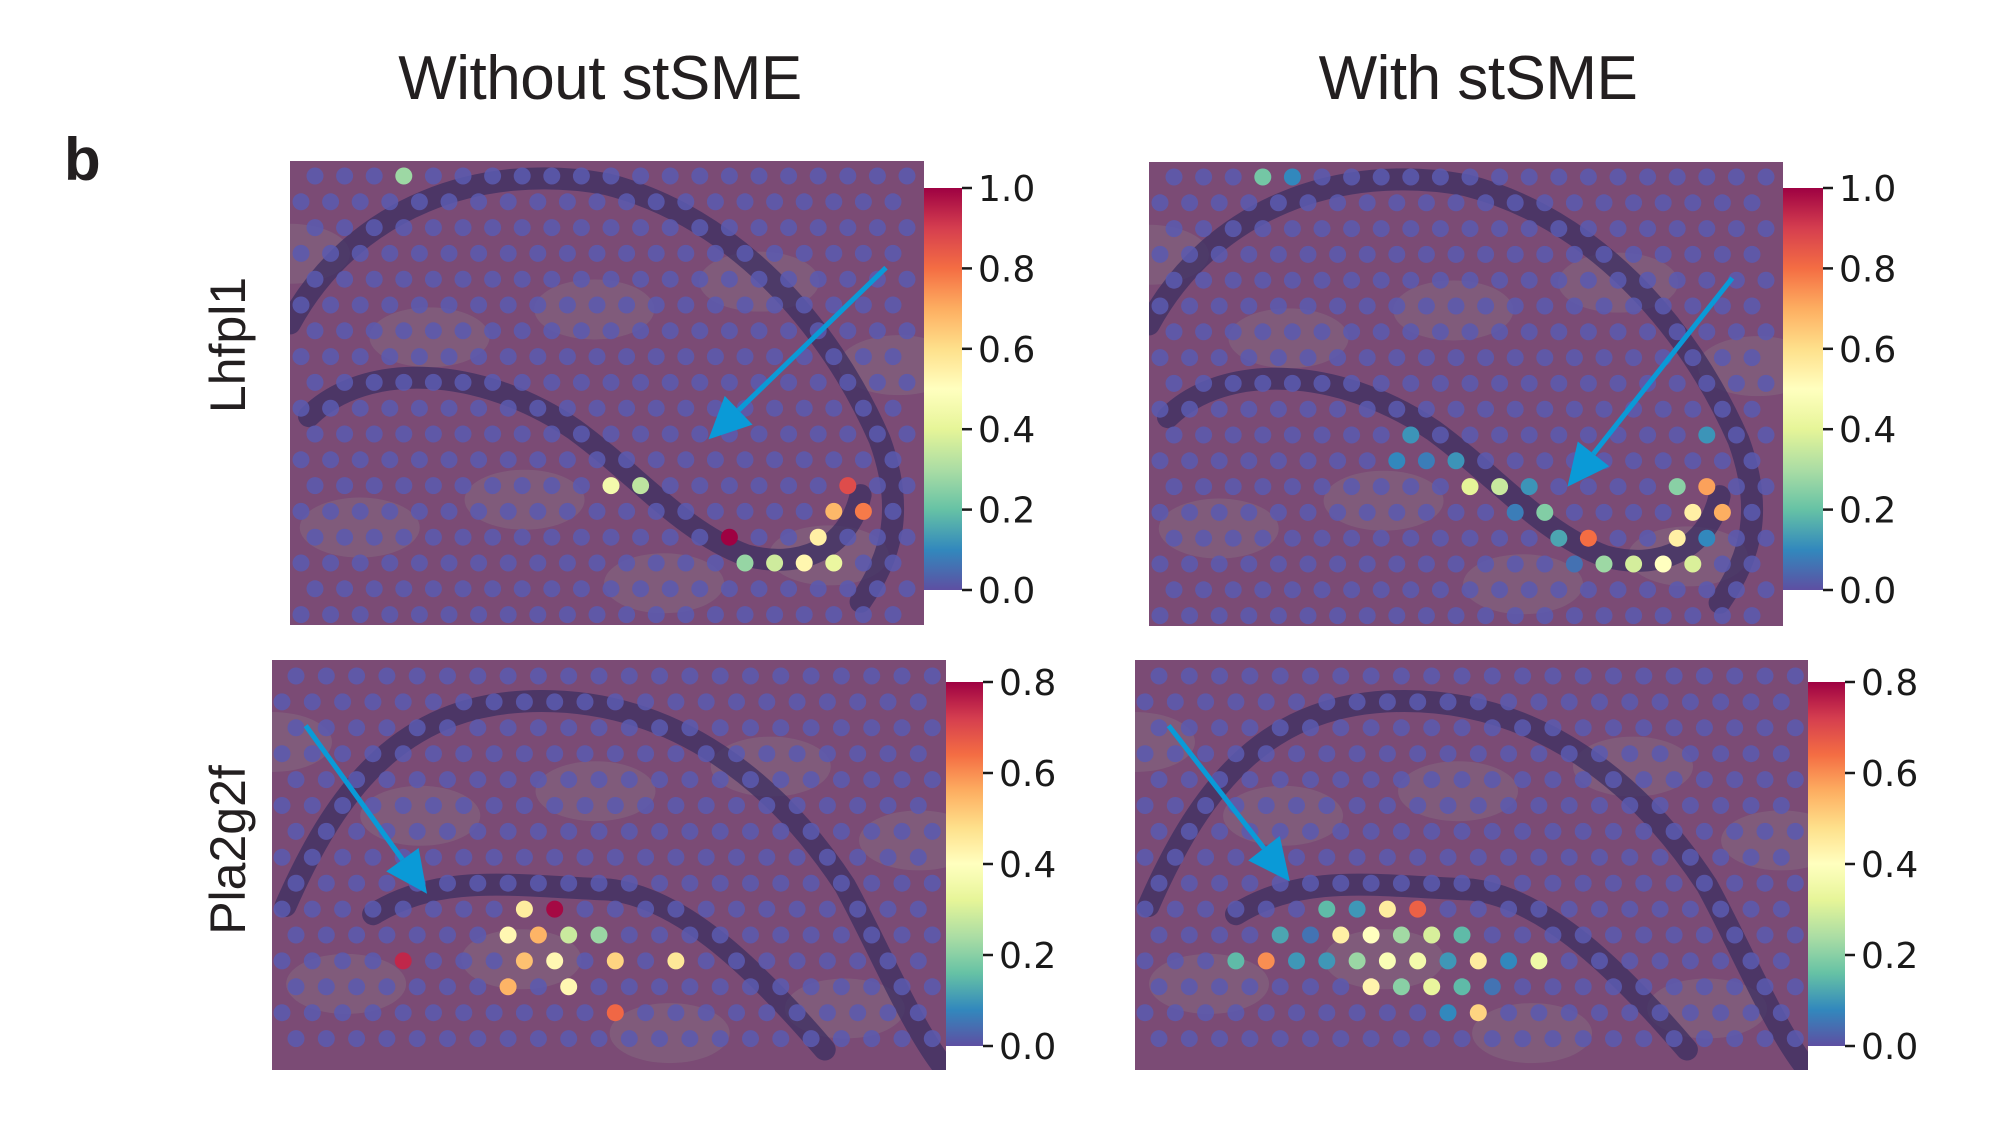 The width and height of the screenshot is (2000, 1145). Describe the element at coordinates (82, 159) in the screenshot. I see `panel-letter: b` at that location.